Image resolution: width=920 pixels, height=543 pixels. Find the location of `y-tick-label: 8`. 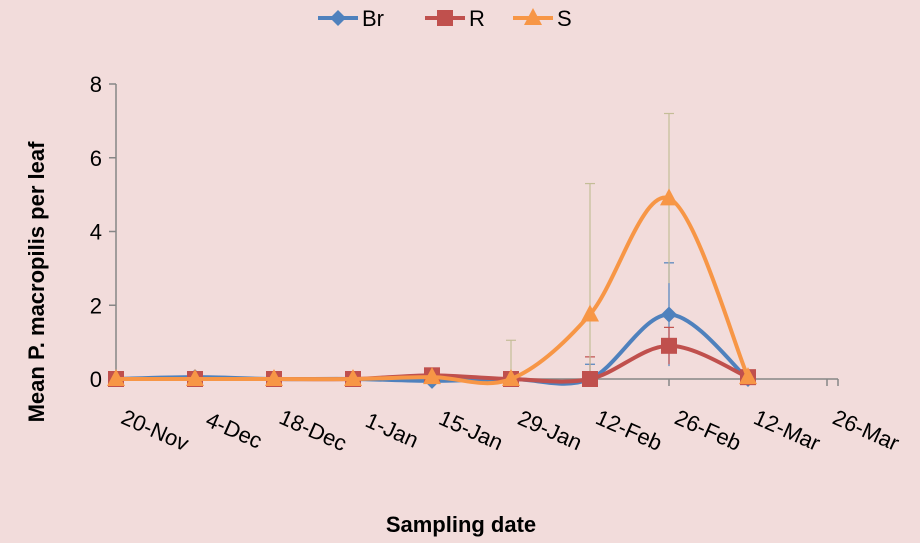

y-tick-label: 8 is located at coordinates (96, 84).